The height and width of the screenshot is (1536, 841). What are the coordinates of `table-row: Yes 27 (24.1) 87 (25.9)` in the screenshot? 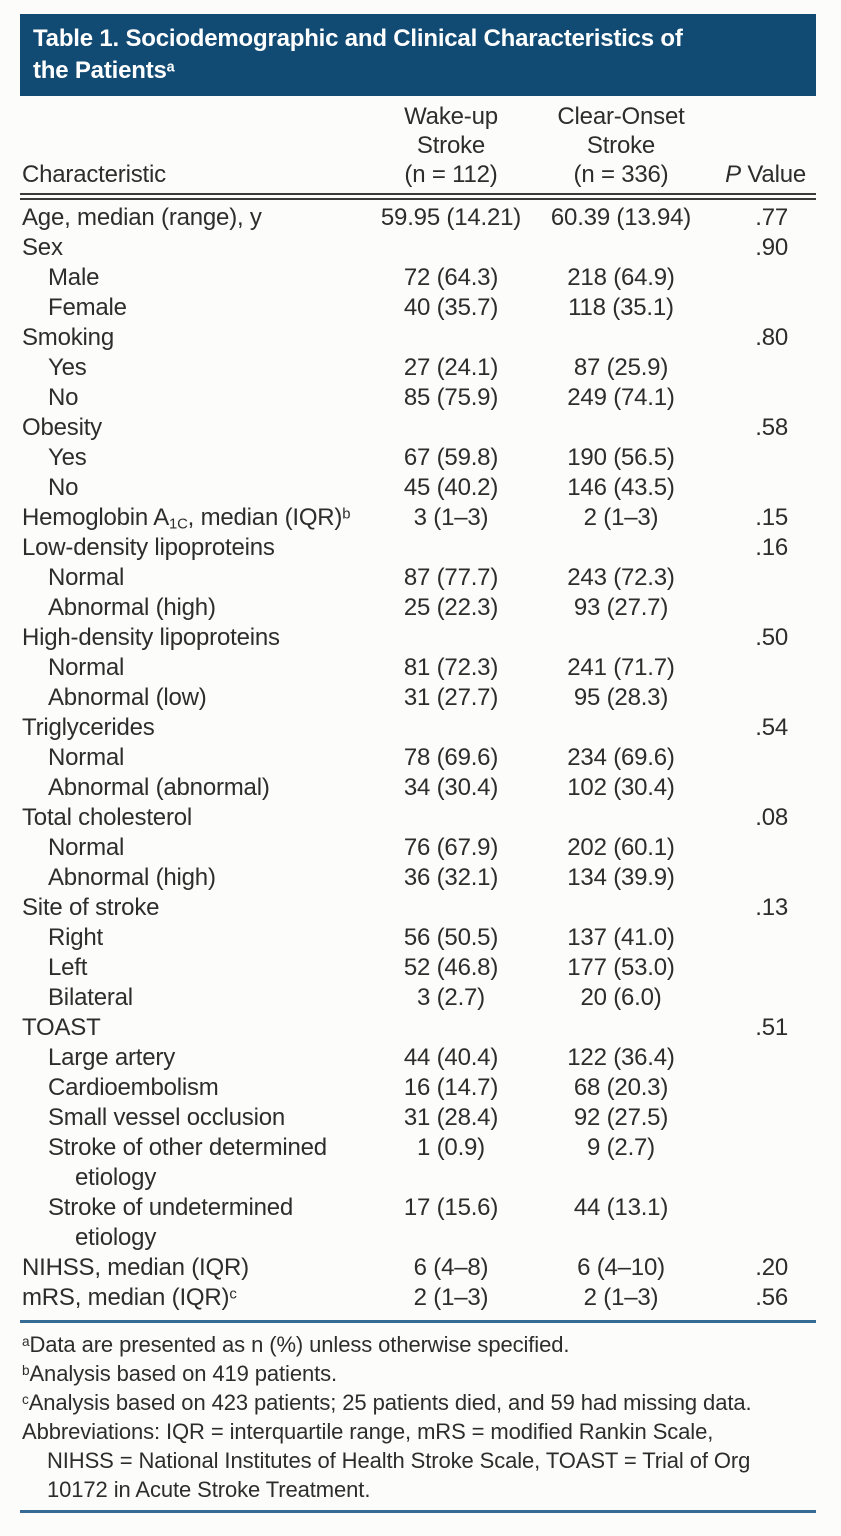 It's located at (418, 368).